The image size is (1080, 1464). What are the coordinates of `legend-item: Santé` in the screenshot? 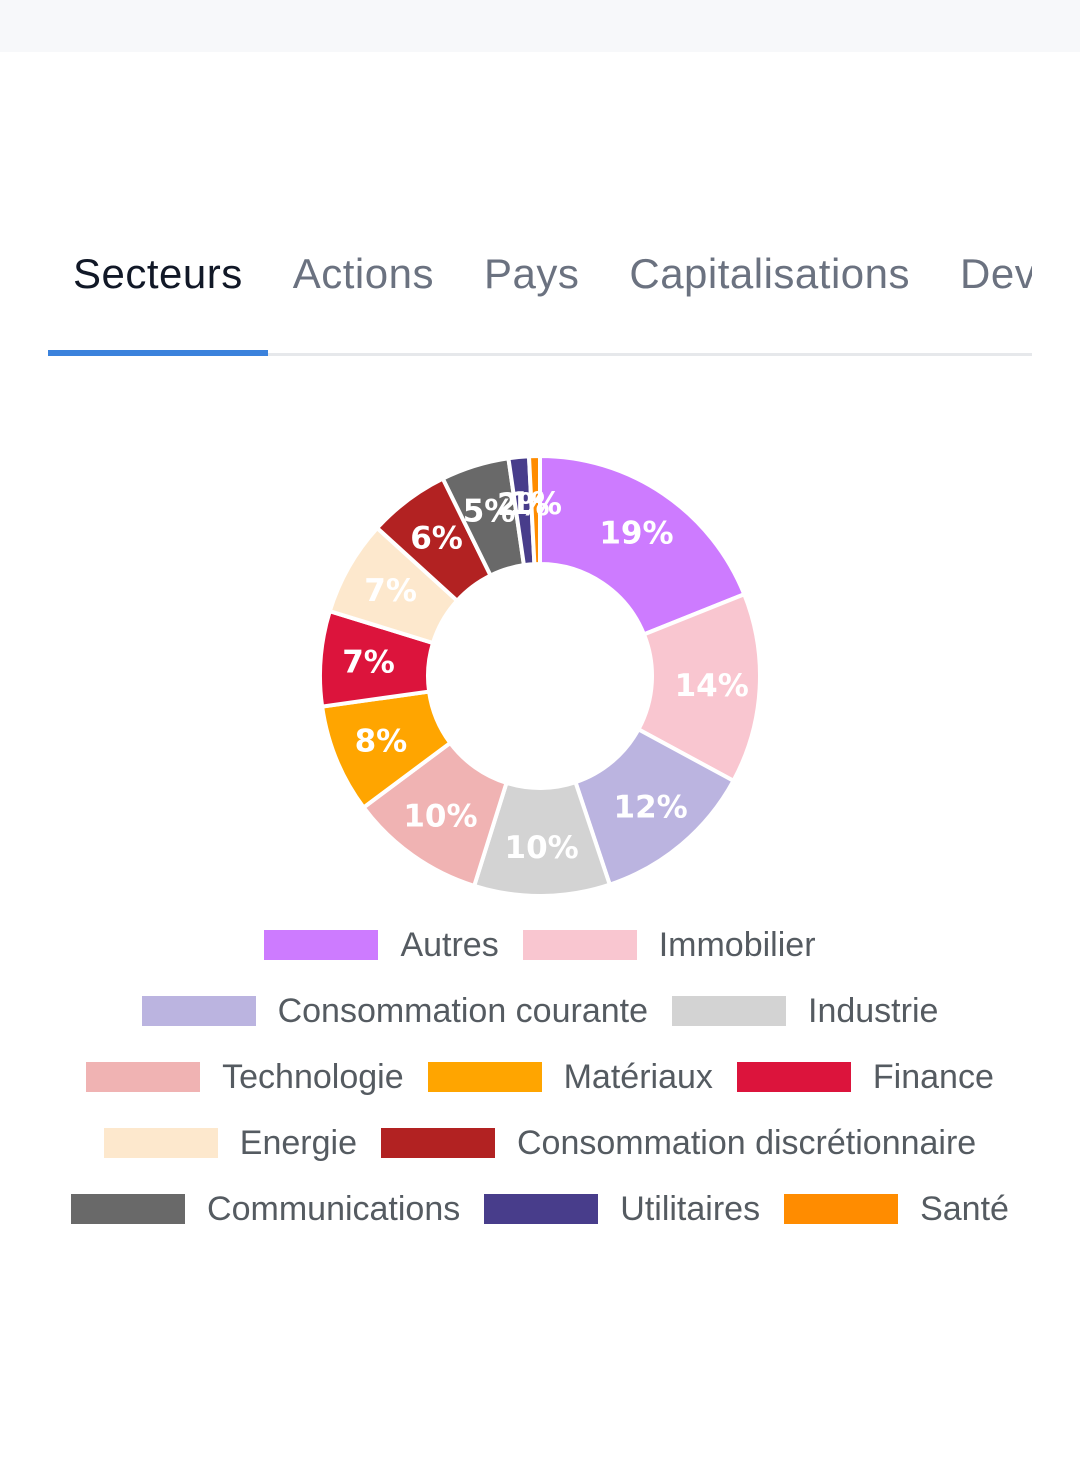 It's located at (896, 1209).